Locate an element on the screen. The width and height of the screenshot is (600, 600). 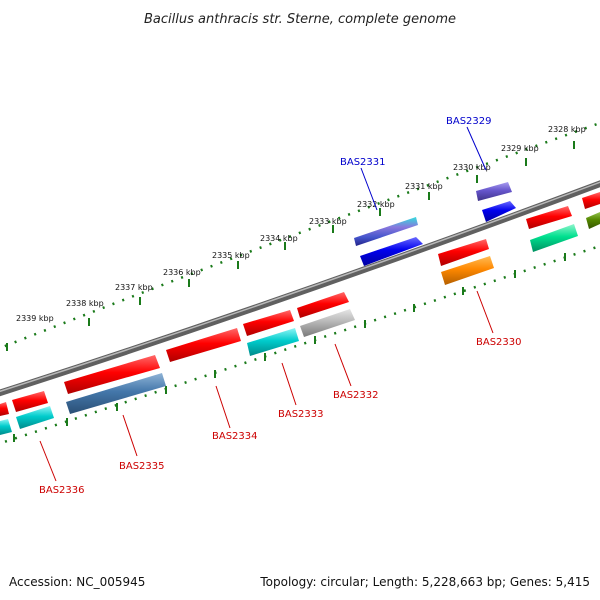
gene-label-bas2330: BAS2330 is located at coordinates (499, 342).